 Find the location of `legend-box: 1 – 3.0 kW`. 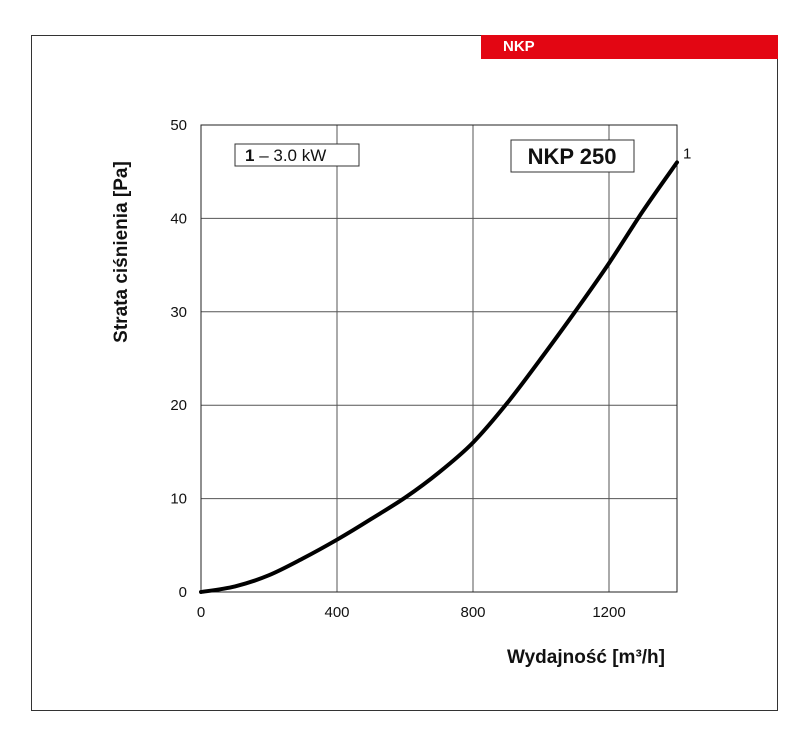

legend-box: 1 – 3.0 kW is located at coordinates (297, 155).